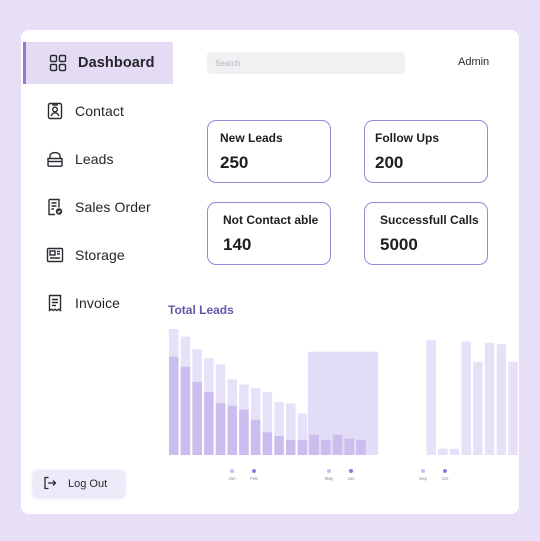 This screenshot has height=541, width=540. What do you see at coordinates (389, 162) in the screenshot?
I see `stat-value: 200` at bounding box center [389, 162].